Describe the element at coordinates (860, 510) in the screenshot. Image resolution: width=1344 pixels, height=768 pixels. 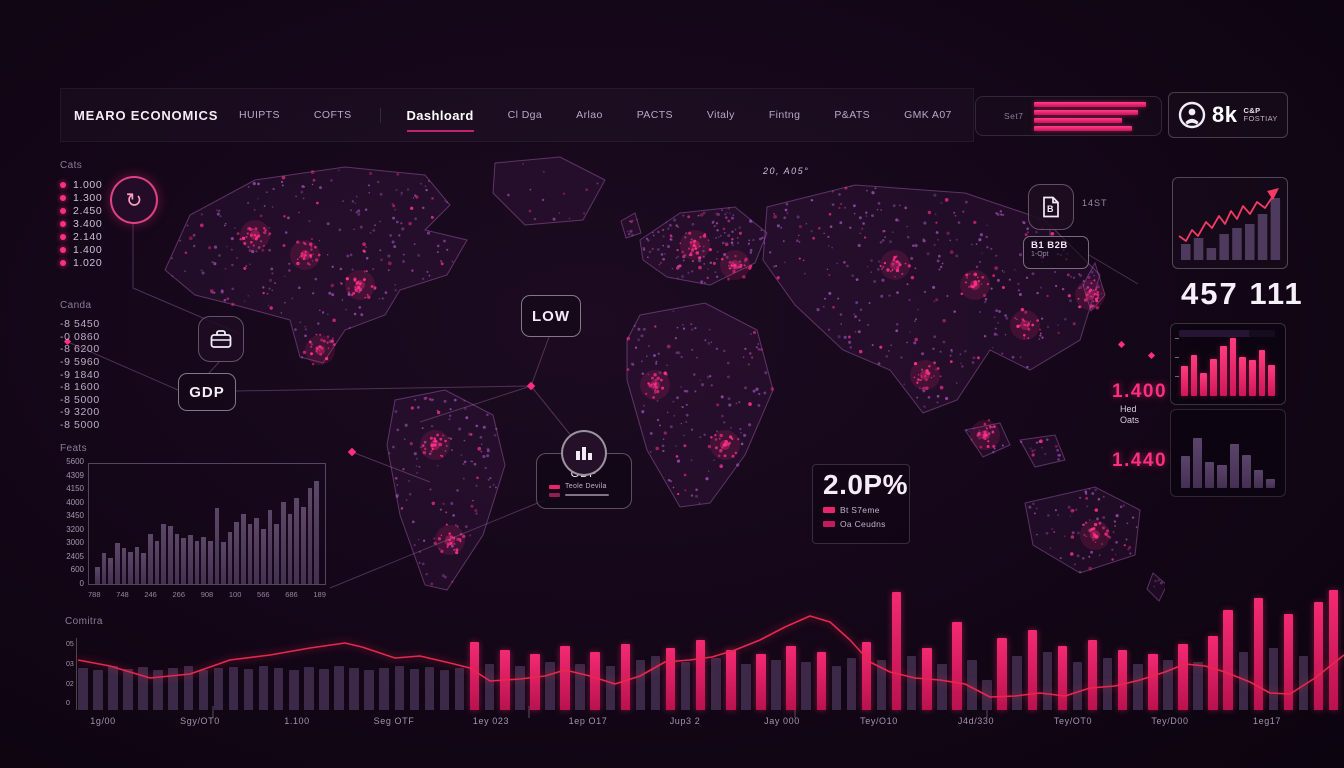
I see `legend-label: Bt S7eme` at that location.